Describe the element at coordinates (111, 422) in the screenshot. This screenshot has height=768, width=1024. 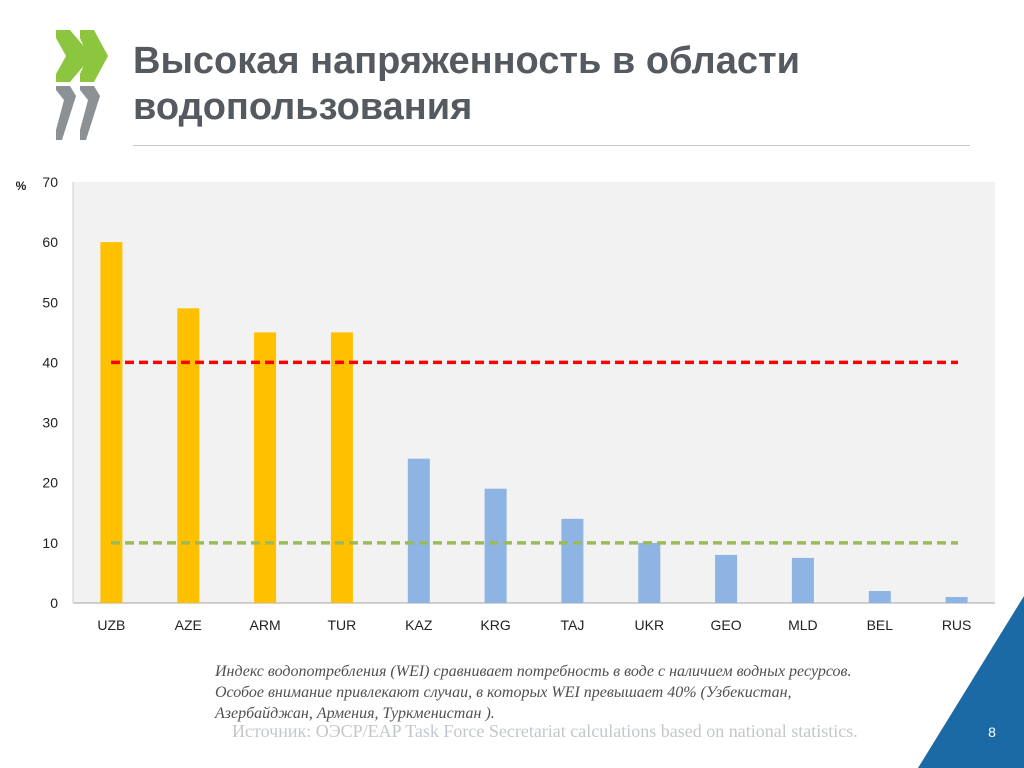
I see `bar-uzb` at that location.